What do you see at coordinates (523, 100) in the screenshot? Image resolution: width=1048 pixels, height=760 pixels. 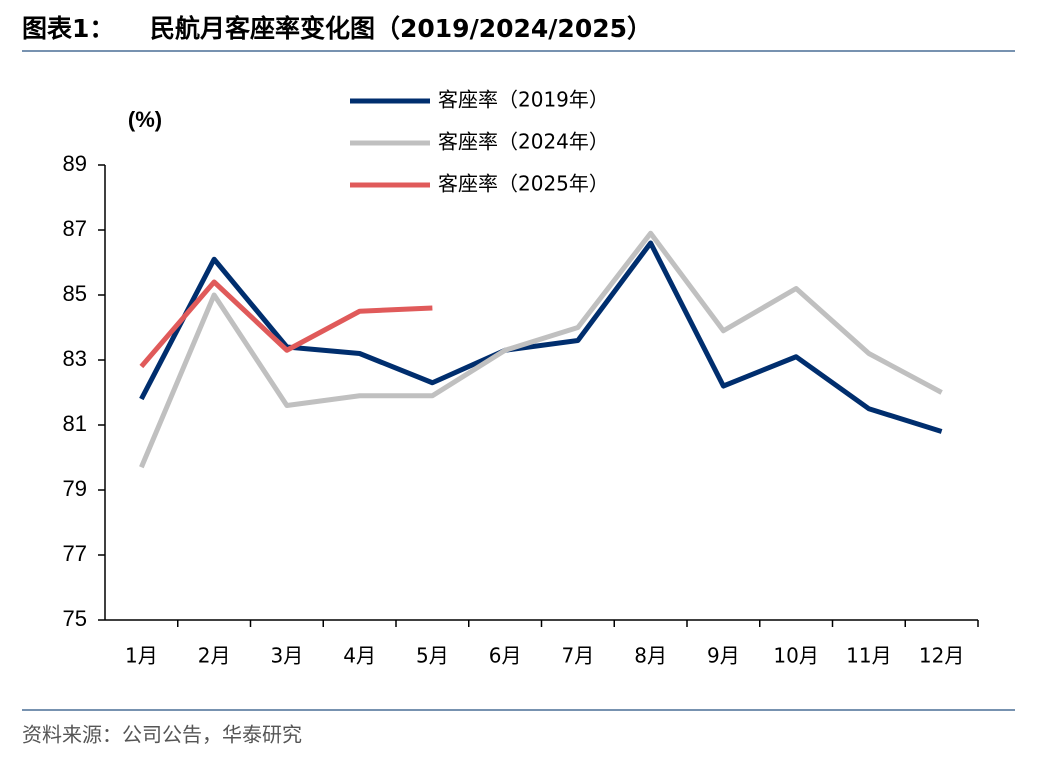 I see `legend-label: 客座率（2019年）` at bounding box center [523, 100].